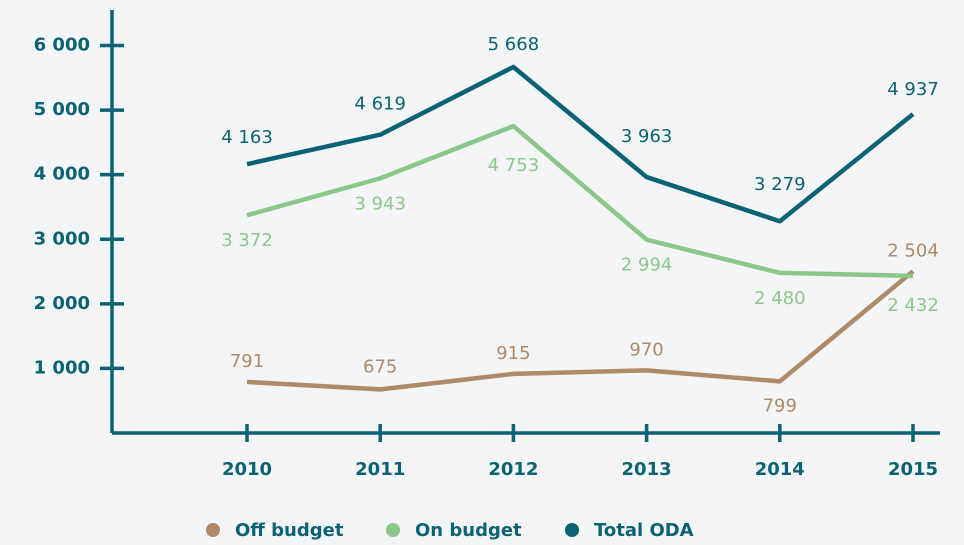 This screenshot has height=545, width=964. What do you see at coordinates (780, 469) in the screenshot?
I see `x-tick-label: 2014` at bounding box center [780, 469].